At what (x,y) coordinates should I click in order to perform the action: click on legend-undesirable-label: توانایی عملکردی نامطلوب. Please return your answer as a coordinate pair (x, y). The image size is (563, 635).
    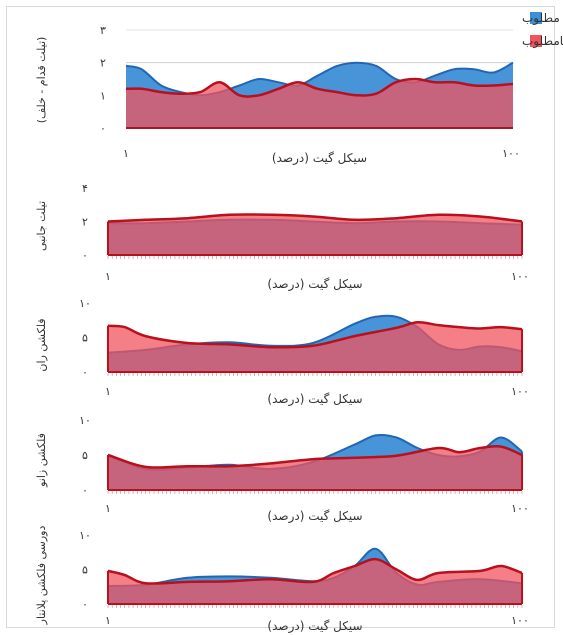
    Looking at the image, I should click on (542, 41).